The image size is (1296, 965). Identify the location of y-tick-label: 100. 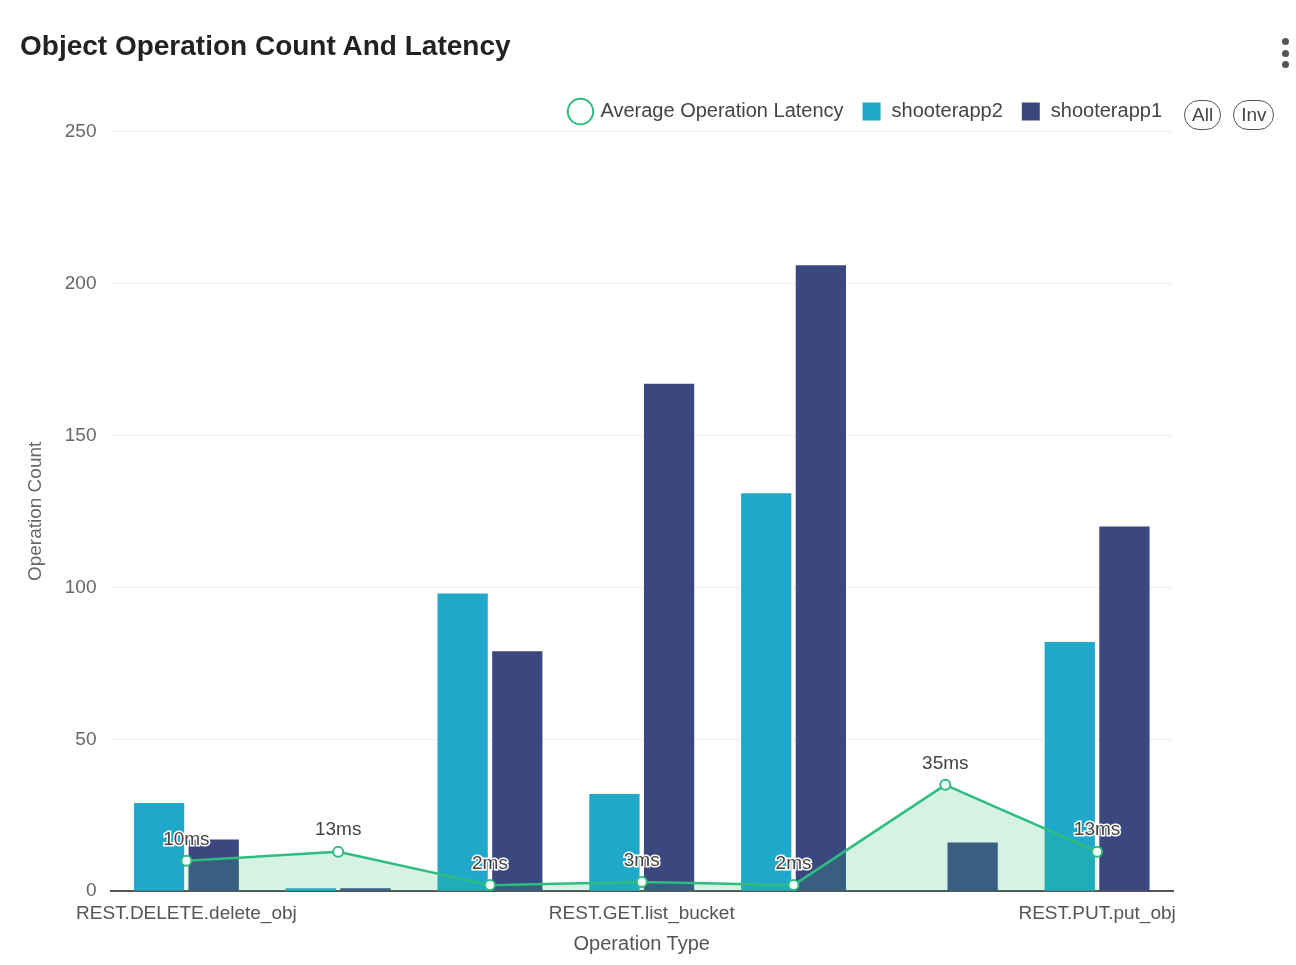
(80, 586).